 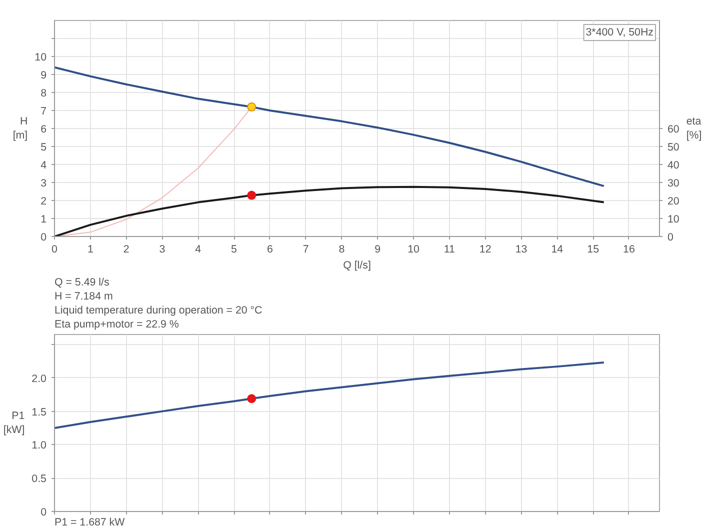 What do you see at coordinates (694, 128) in the screenshot?
I see `y2-axis-title: eta [%]` at bounding box center [694, 128].